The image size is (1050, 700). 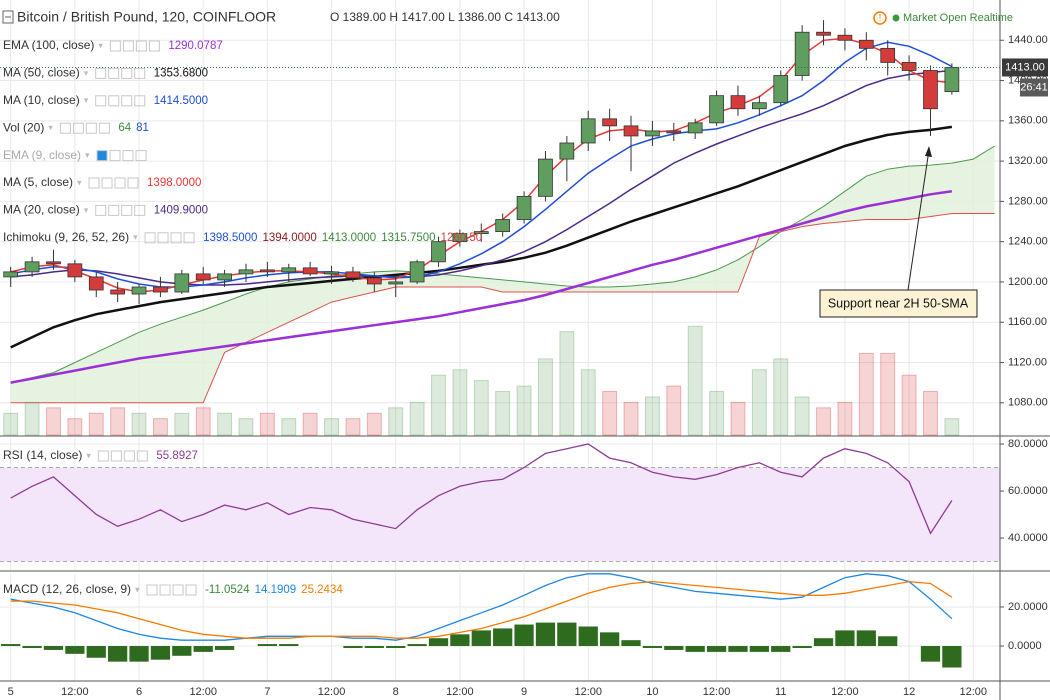 I want to click on rsi-line, so click(x=481, y=489).